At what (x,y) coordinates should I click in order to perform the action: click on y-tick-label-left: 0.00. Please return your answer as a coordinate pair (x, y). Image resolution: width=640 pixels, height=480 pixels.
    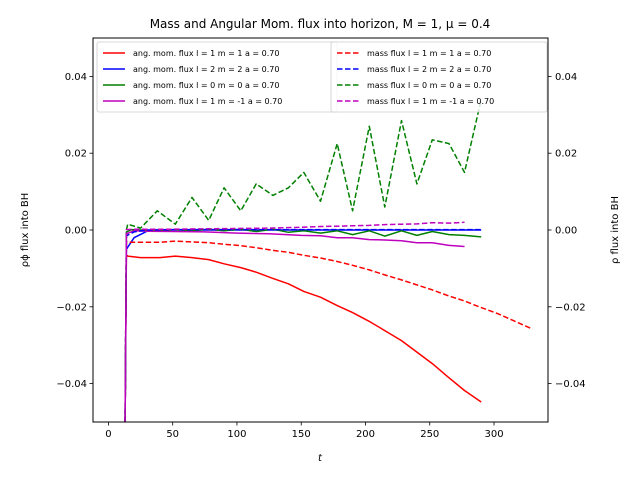
    Looking at the image, I should click on (76, 231).